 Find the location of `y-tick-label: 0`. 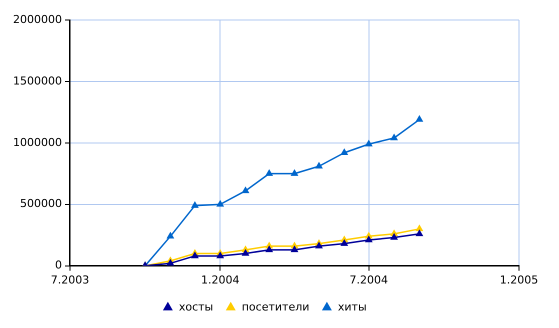

y-tick-label: 0 is located at coordinates (58, 265).